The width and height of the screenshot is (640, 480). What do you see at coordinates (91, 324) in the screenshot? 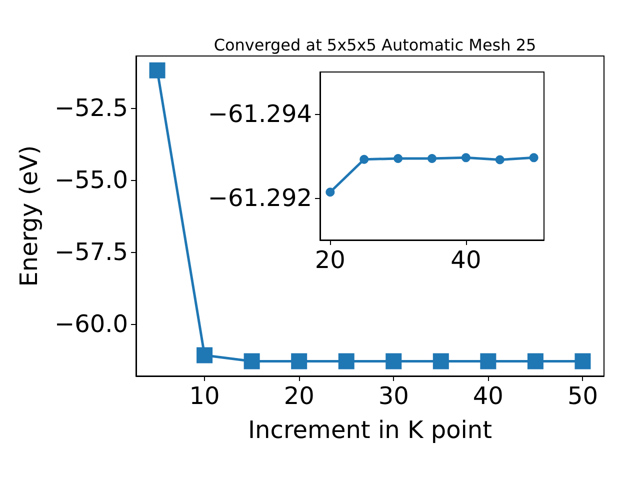
I see `y-tick-label: −60.0` at bounding box center [91, 324].